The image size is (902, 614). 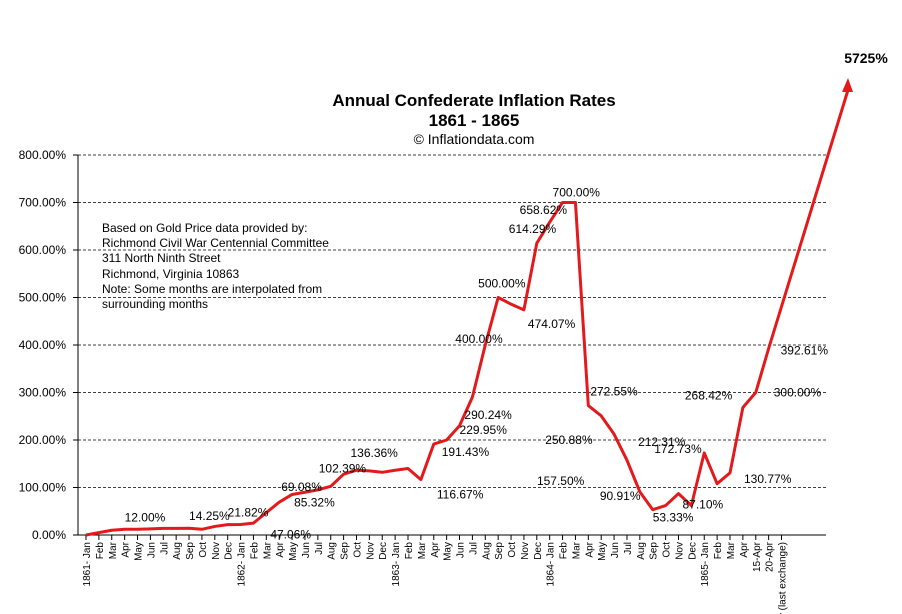 I want to click on data-label: 136.36%, so click(x=374, y=453).